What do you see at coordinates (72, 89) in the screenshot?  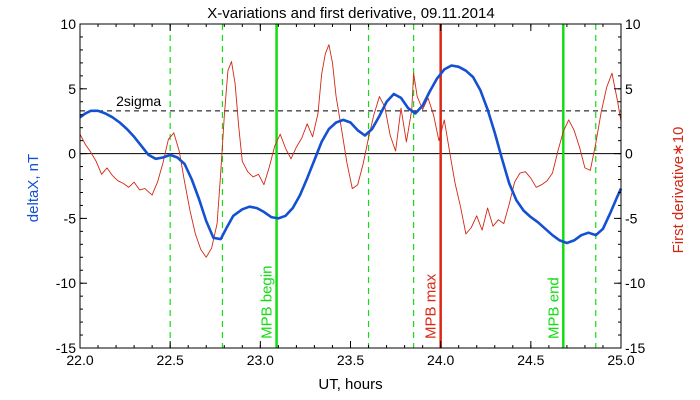 I see `y-tick-label-left: 5` at bounding box center [72, 89].